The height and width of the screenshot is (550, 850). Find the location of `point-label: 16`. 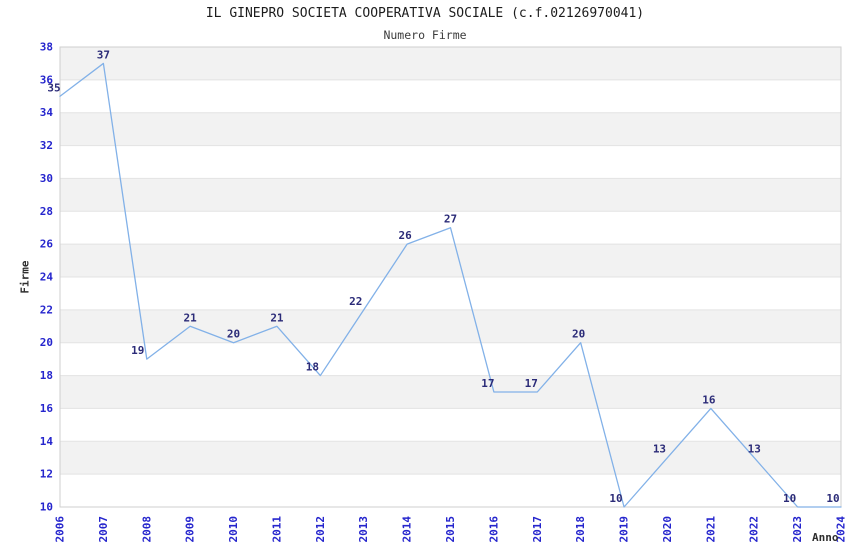

point-label: 16 is located at coordinates (709, 399).